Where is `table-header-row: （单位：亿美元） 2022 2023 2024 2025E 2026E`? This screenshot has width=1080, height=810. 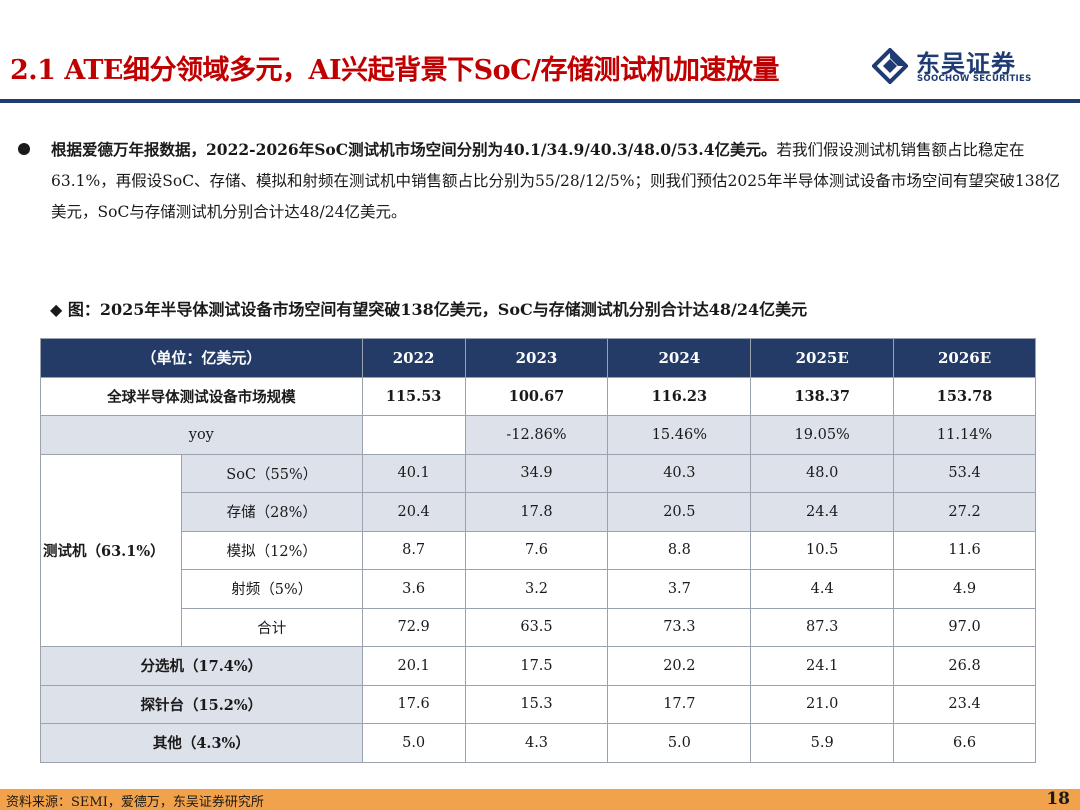 table-header-row: （单位：亿美元） 2022 2023 2024 2025E 2026E is located at coordinates (538, 358).